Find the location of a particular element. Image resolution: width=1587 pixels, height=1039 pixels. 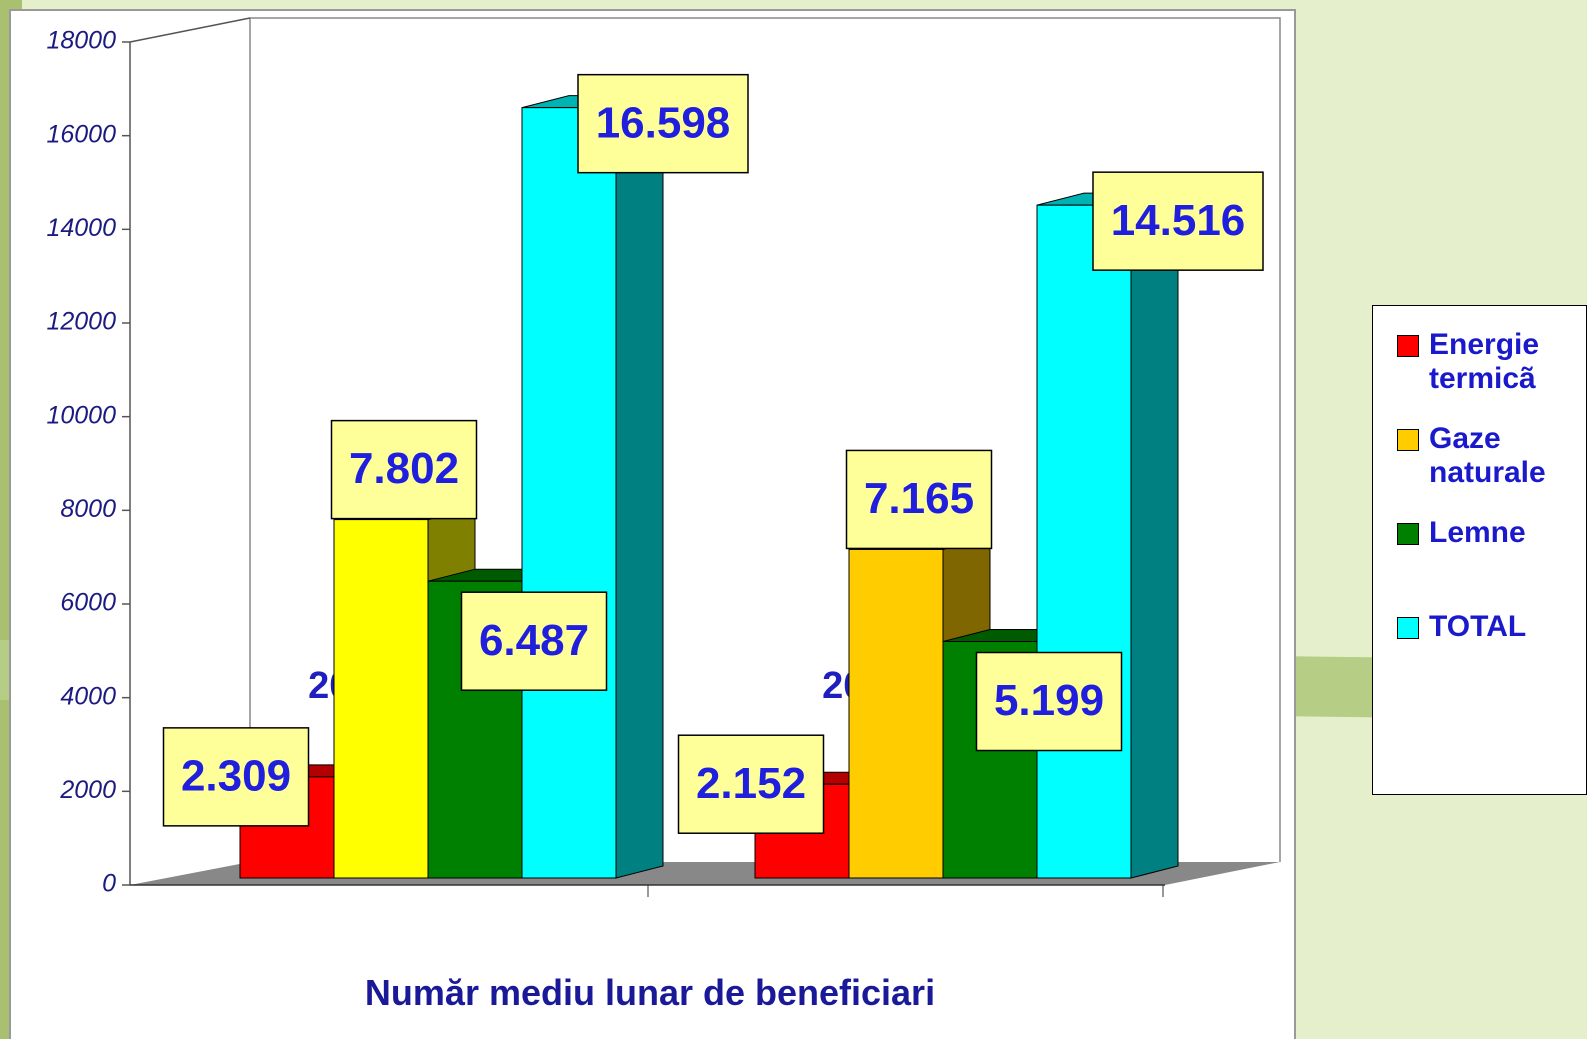

axis-title: Număr mediu lunar de beneficiari is located at coordinates (650, 992).